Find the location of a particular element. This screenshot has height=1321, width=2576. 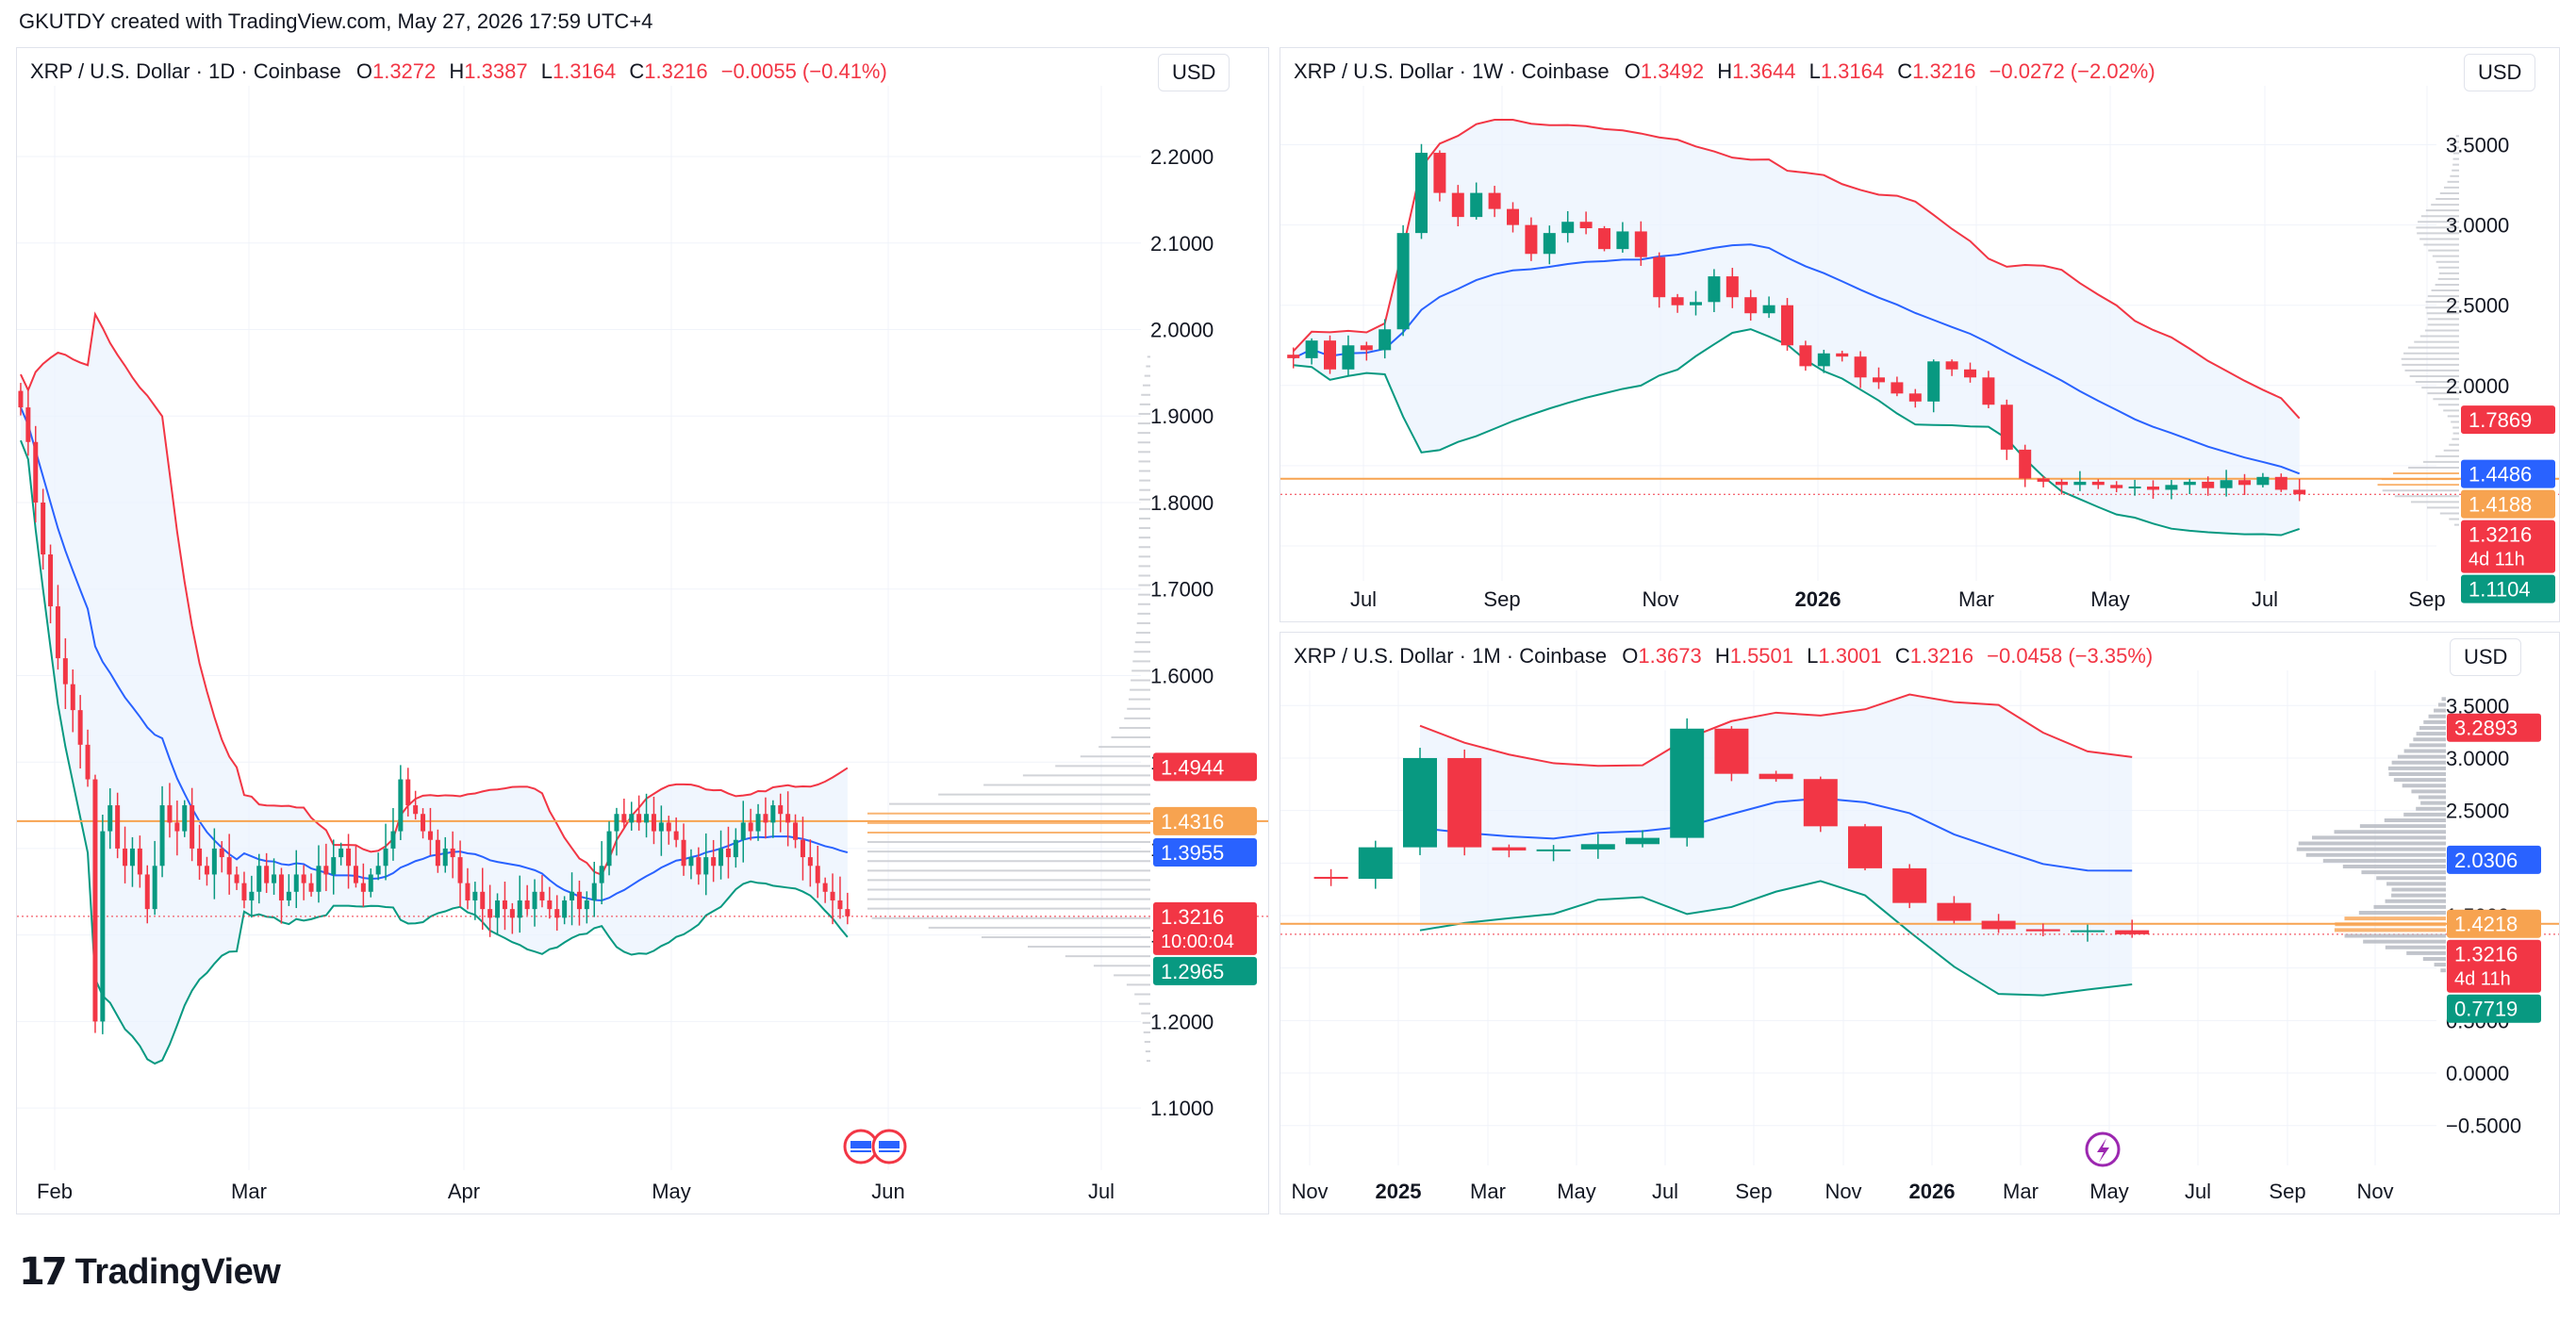

y-axis-tick-label: −0.5000 is located at coordinates (2483, 1126).